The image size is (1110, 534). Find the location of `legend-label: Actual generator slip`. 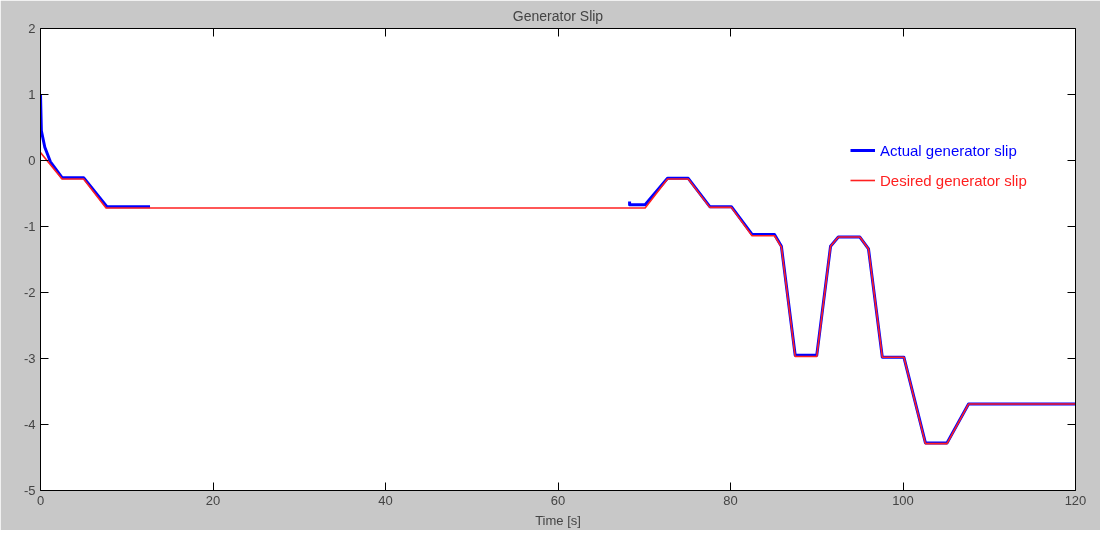

legend-label: Actual generator slip is located at coordinates (948, 150).